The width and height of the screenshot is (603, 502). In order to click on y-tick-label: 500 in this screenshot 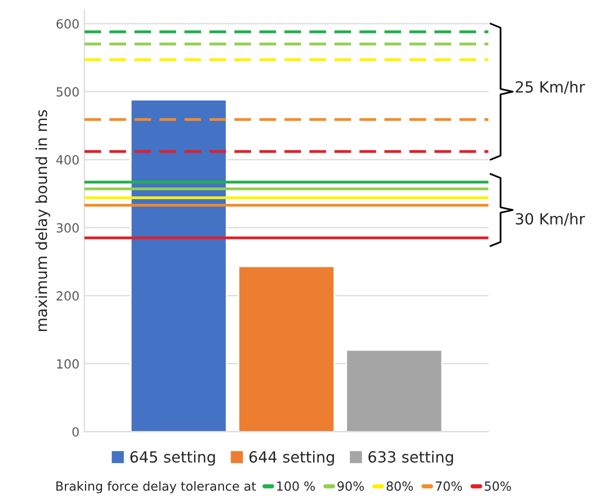, I will do `click(67, 92)`.